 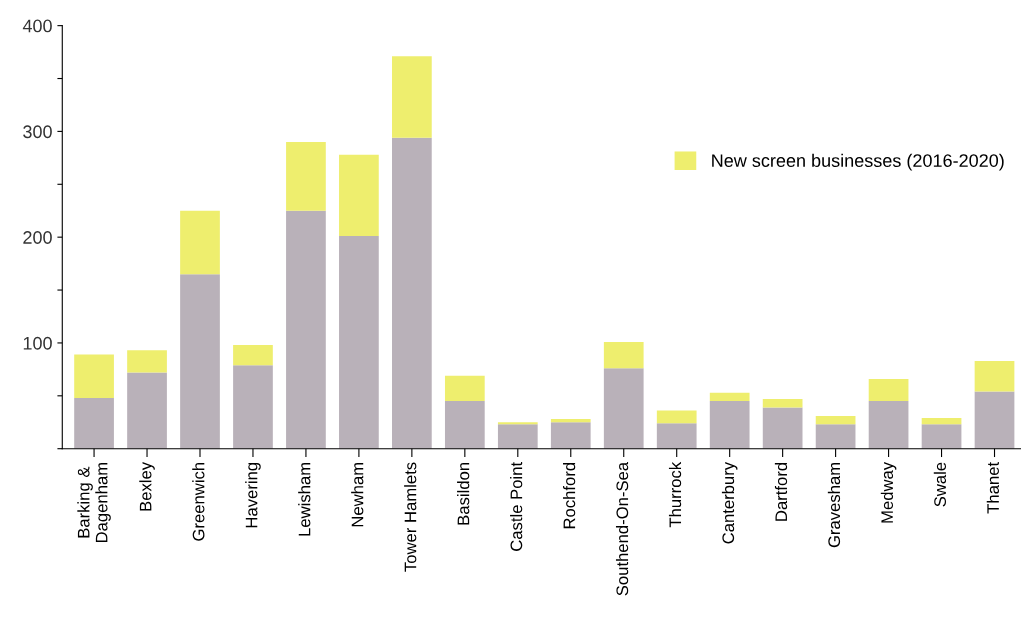 I want to click on x-tick-label: Basildon, so click(x=463, y=493).